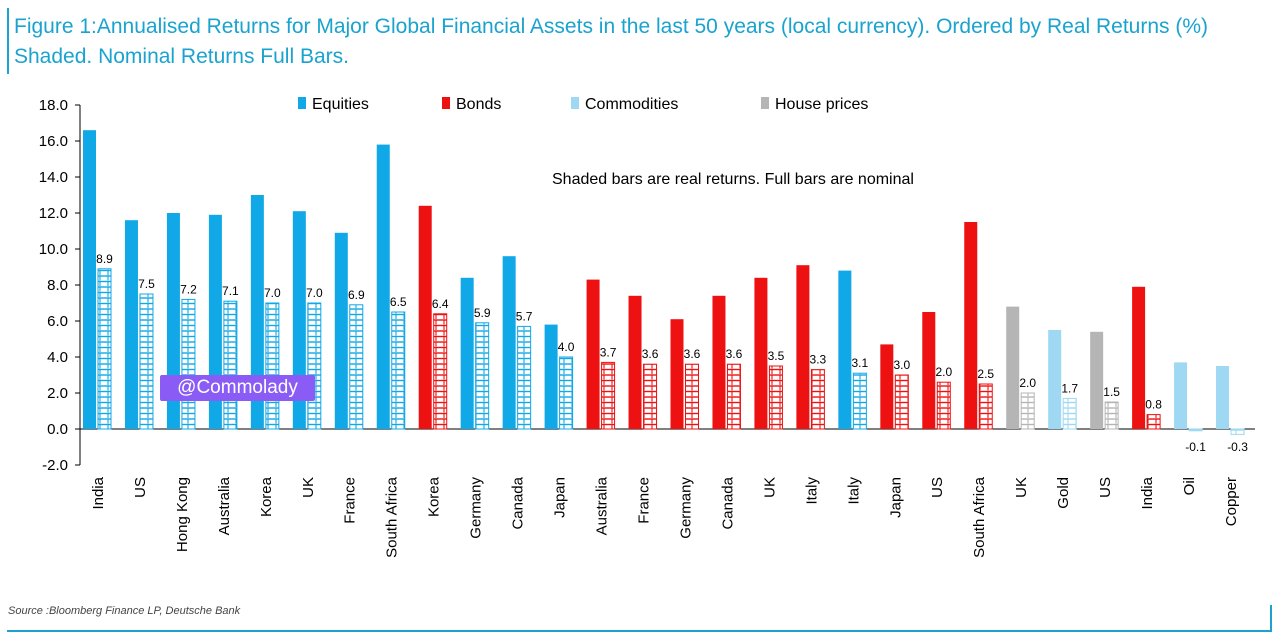 The width and height of the screenshot is (1280, 640). Describe the element at coordinates (566, 347) in the screenshot. I see `real-value-label: 4.0` at that location.